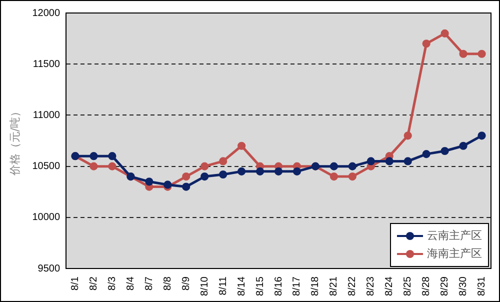 The width and height of the screenshot is (500, 302). Describe the element at coordinates (46, 115) in the screenshot. I see `y-tick-label: 11000` at that location.